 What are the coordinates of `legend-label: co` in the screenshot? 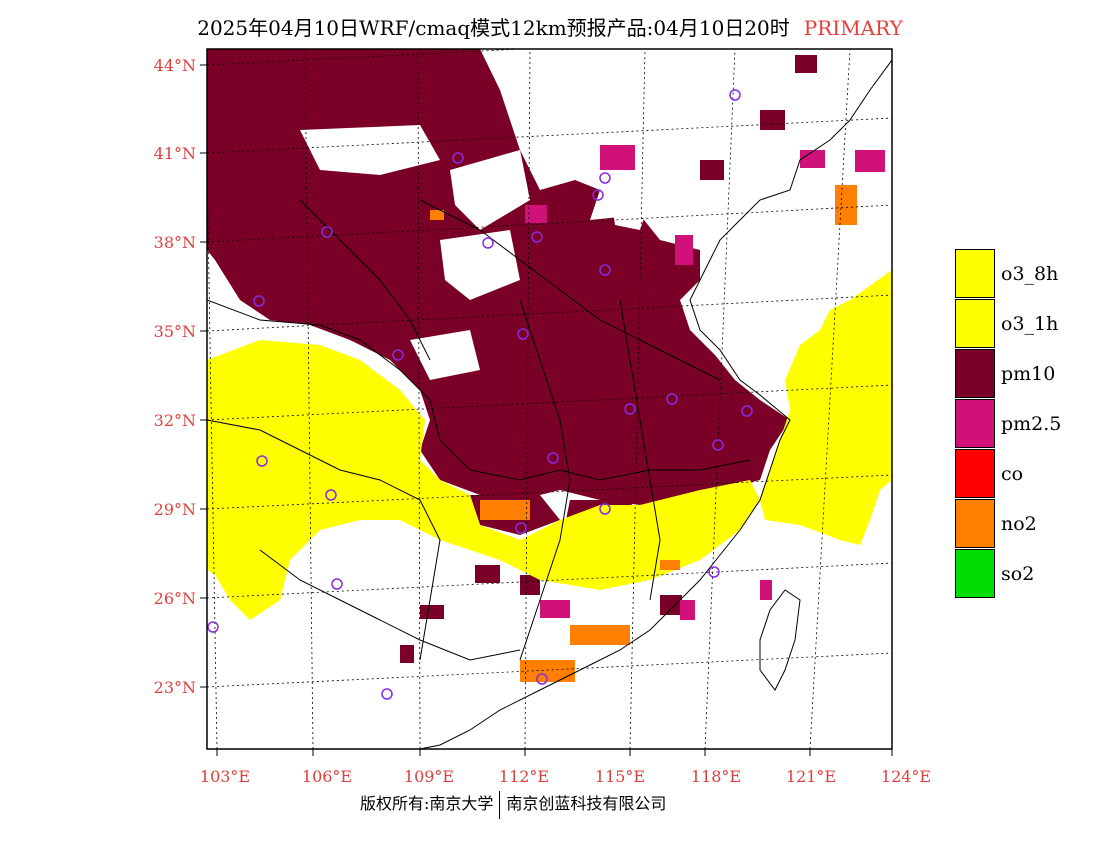 It's located at (1012, 474).